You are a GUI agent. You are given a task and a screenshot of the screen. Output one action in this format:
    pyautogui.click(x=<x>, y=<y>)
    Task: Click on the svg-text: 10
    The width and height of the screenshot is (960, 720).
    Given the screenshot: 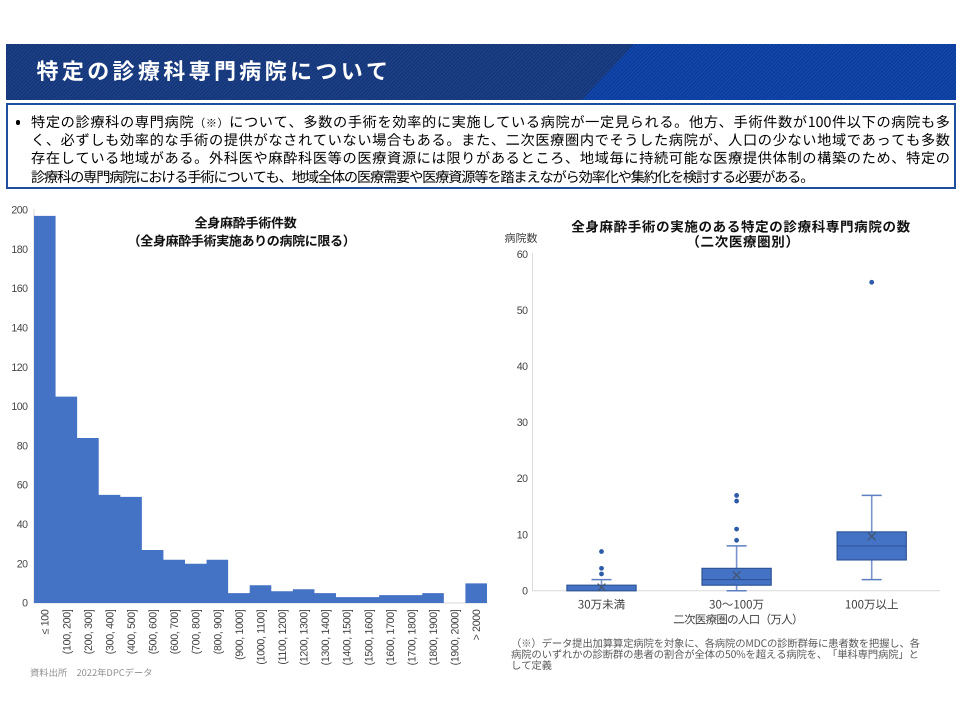 What is the action you would take?
    pyautogui.click(x=522, y=535)
    